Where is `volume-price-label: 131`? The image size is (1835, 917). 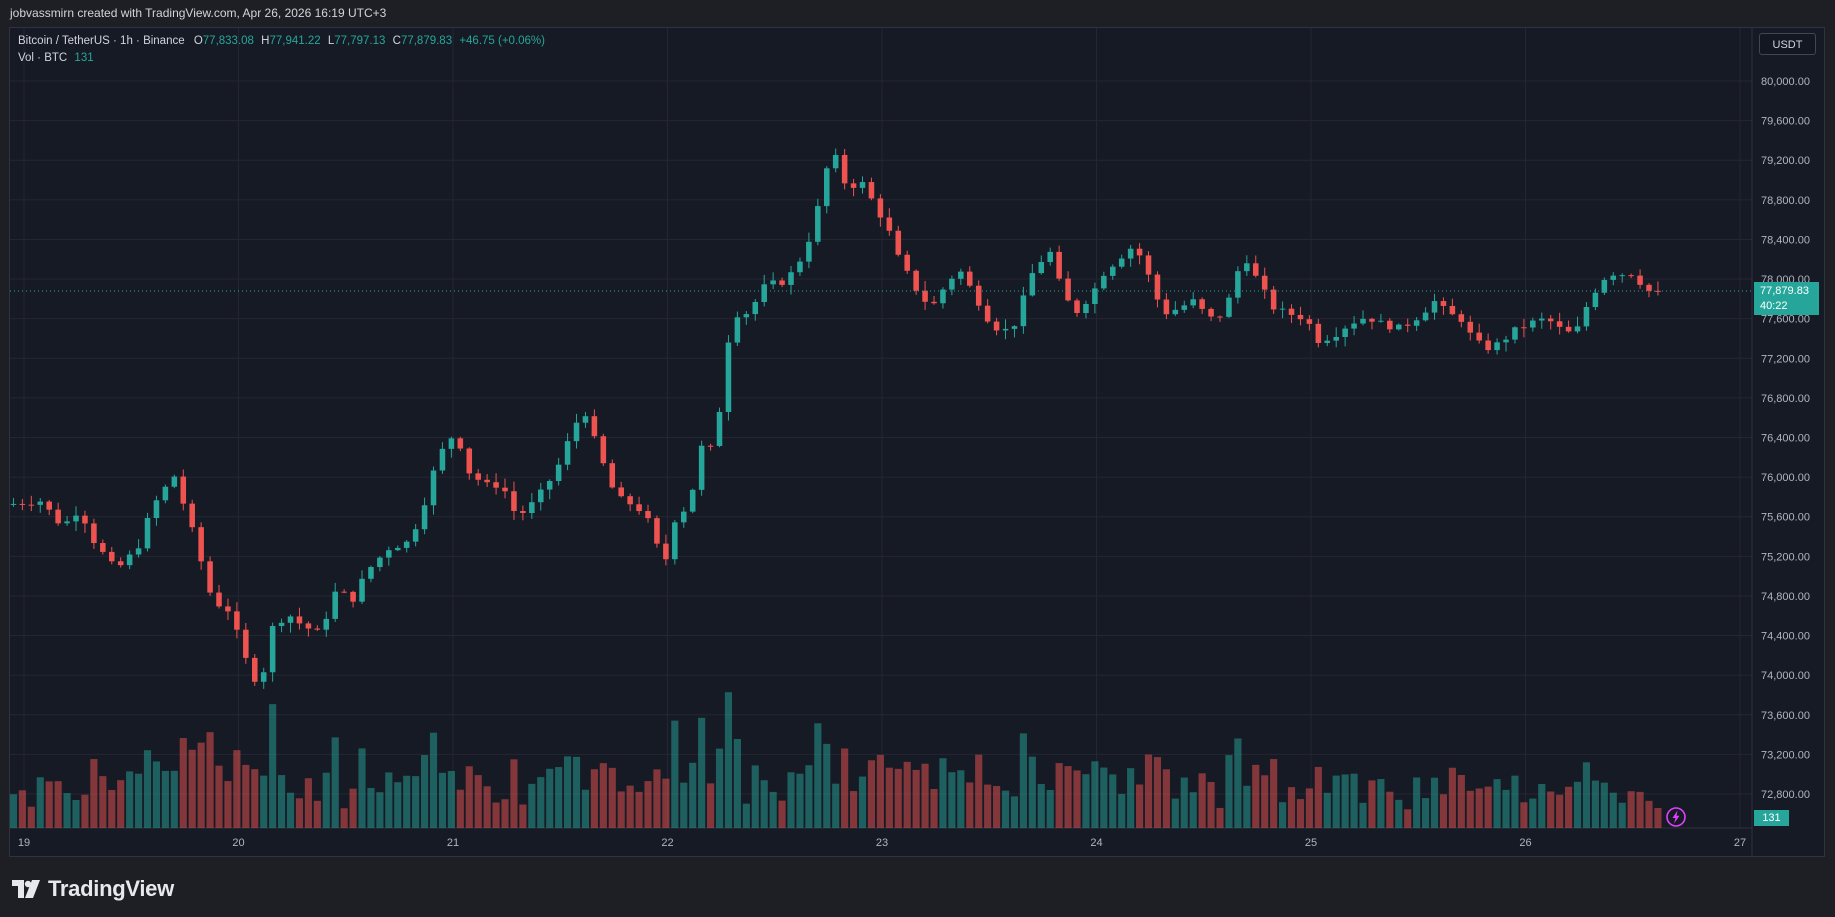 volume-price-label: 131 is located at coordinates (1771, 818).